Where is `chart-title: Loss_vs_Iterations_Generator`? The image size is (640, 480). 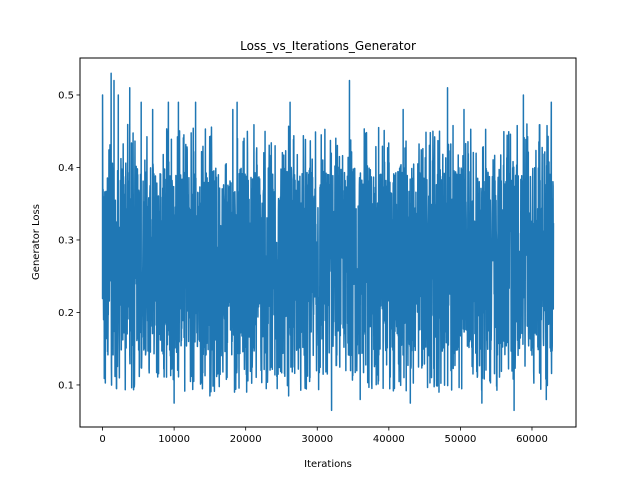
chart-title: Loss_vs_Iterations_Generator is located at coordinates (328, 46).